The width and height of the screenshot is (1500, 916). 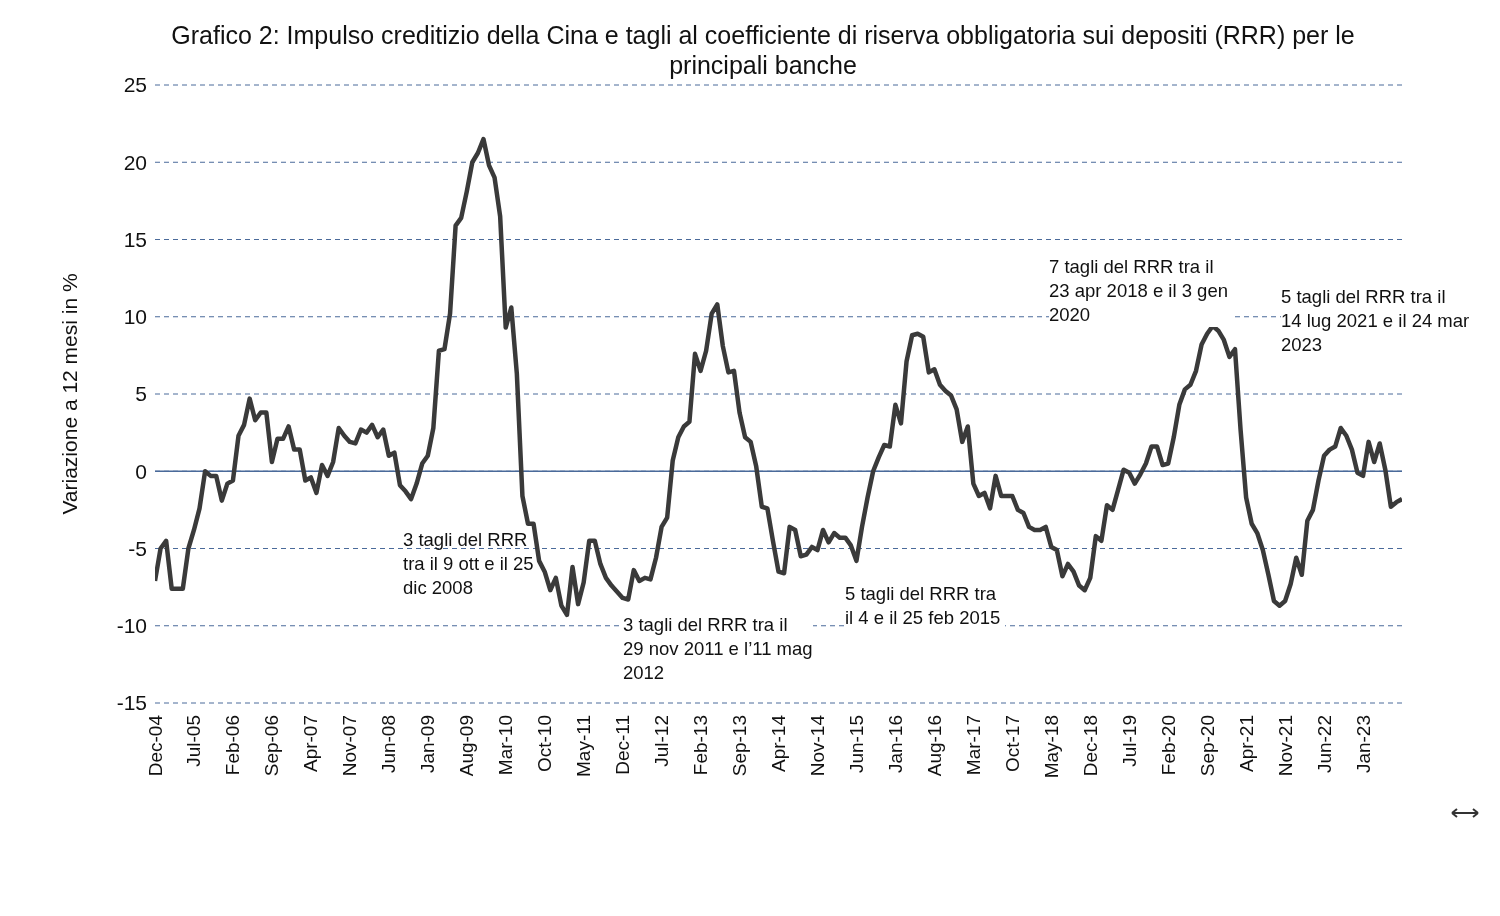 I want to click on x-tick-label: Sep-20, so click(x=1207, y=746).